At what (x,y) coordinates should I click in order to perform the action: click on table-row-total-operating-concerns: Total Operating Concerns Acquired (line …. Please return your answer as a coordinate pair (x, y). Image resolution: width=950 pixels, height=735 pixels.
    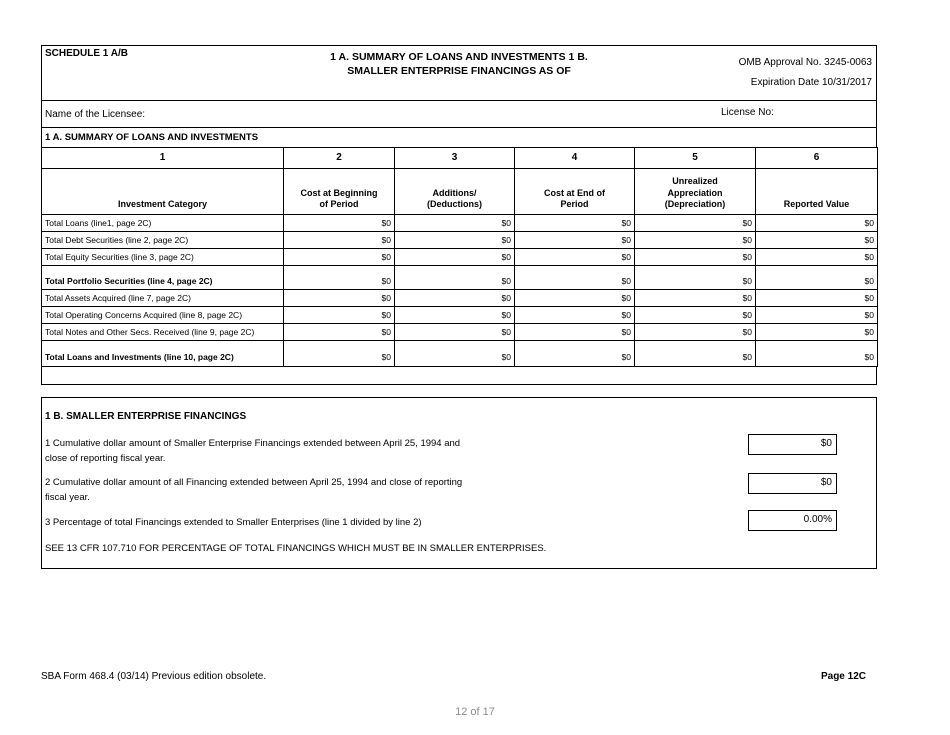
    Looking at the image, I should click on (459, 314).